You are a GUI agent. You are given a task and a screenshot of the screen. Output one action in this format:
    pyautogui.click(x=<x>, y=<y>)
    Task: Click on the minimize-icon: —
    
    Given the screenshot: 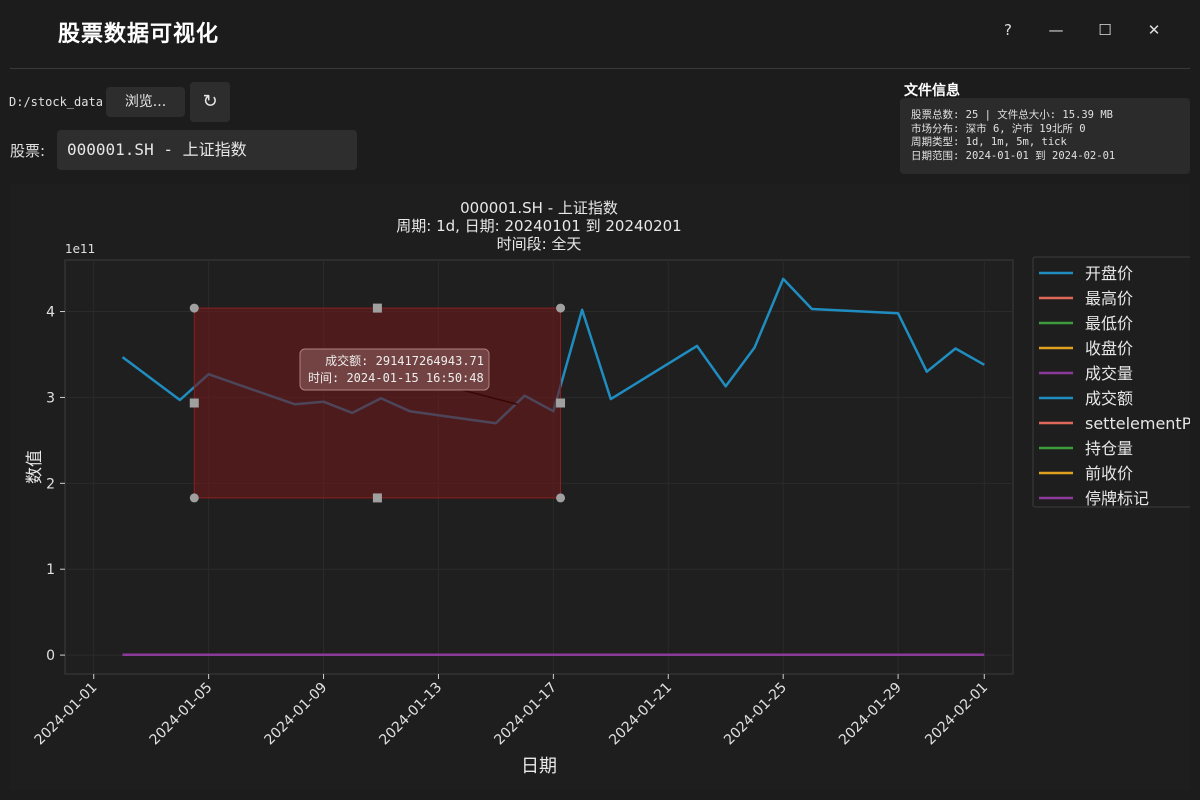 What is the action you would take?
    pyautogui.click(x=1056, y=30)
    